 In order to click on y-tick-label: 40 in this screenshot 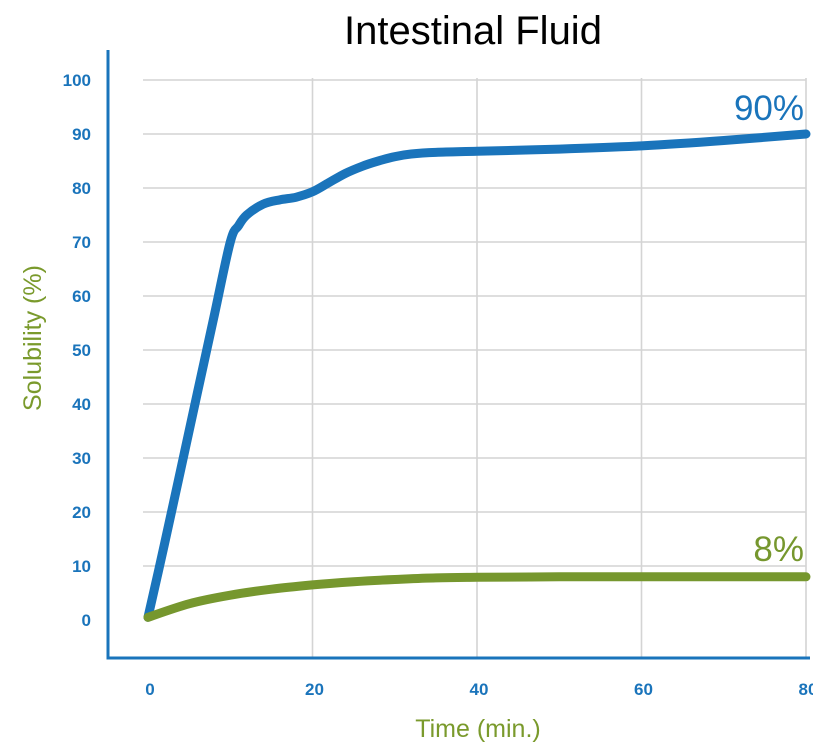, I will do `click(81, 404)`.